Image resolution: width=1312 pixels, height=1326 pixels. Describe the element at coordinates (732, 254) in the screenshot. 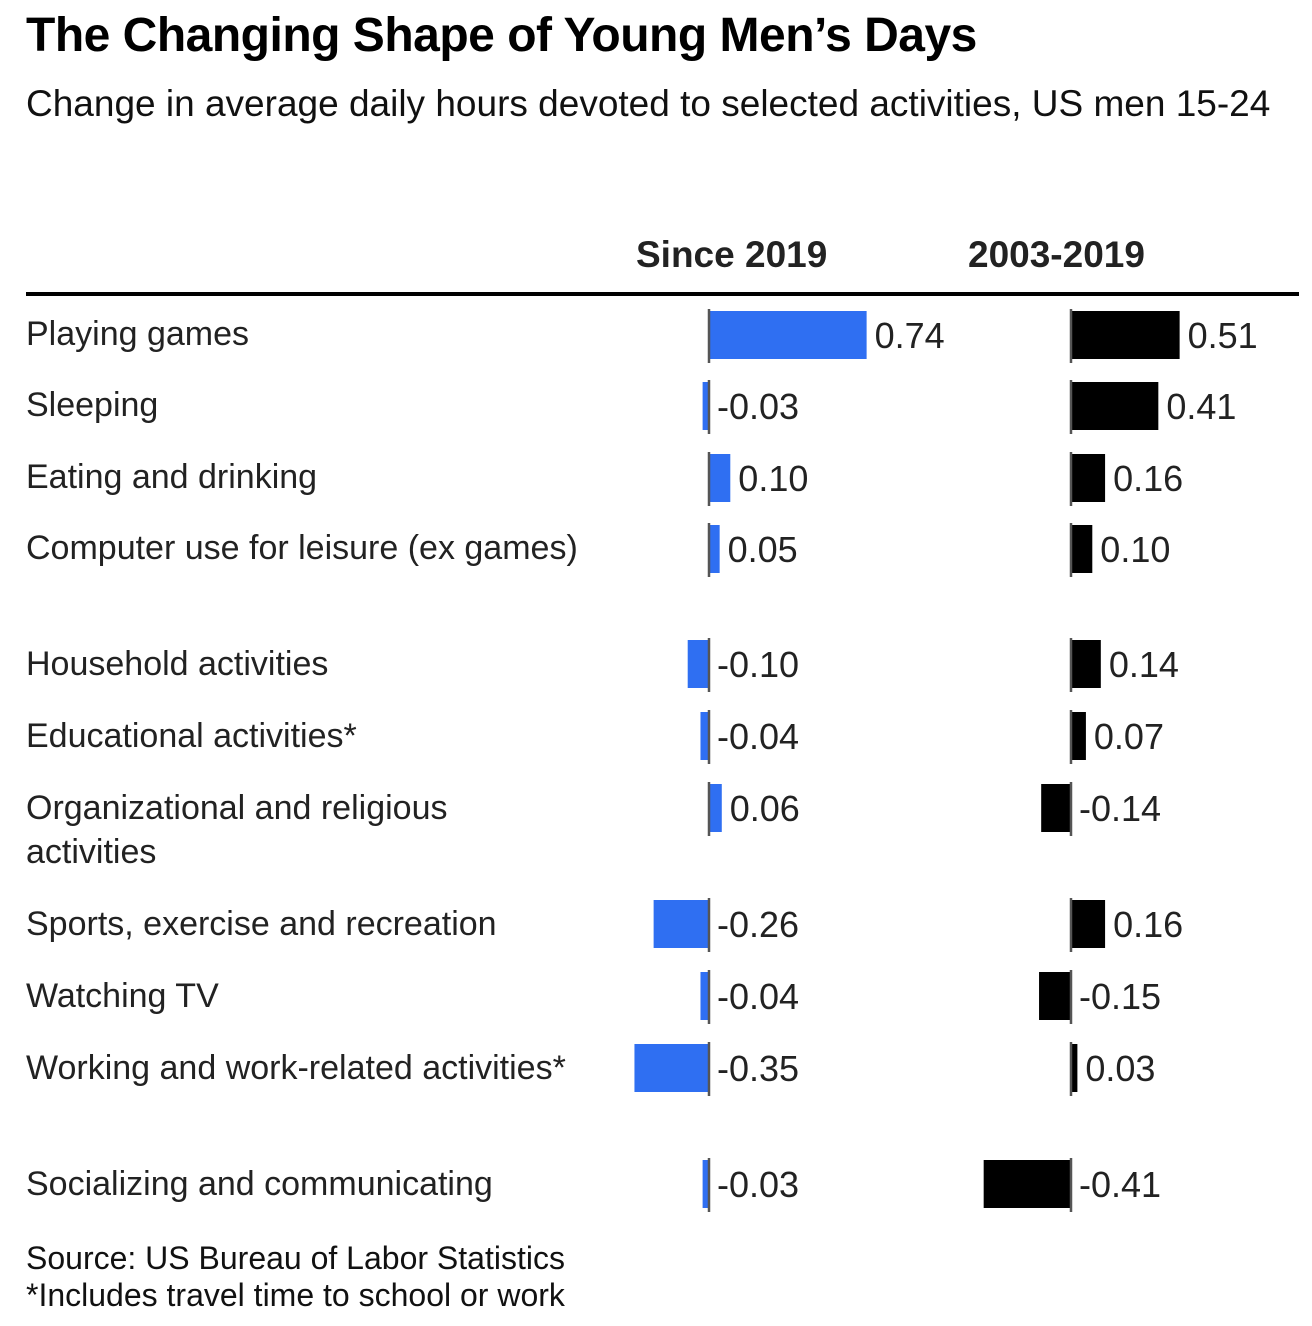

I see `column-header-since-2019: Since 2019` at that location.